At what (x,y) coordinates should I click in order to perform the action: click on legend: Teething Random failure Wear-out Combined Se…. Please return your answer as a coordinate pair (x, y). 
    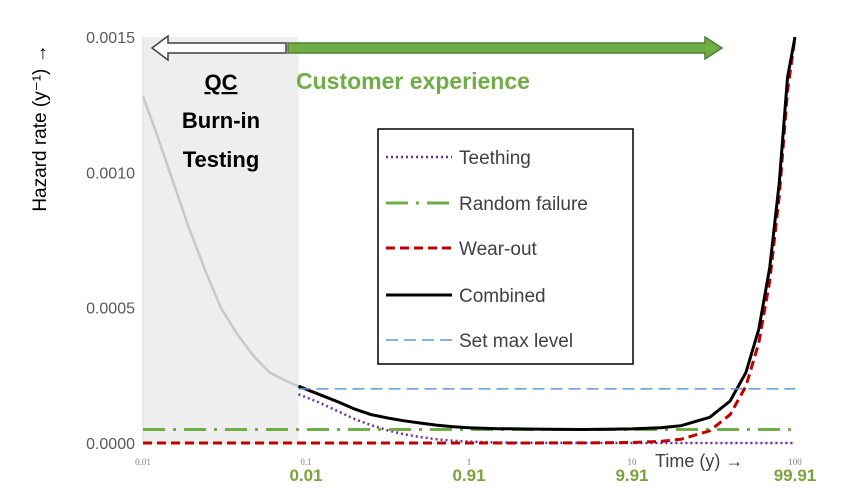
    Looking at the image, I should click on (505, 246).